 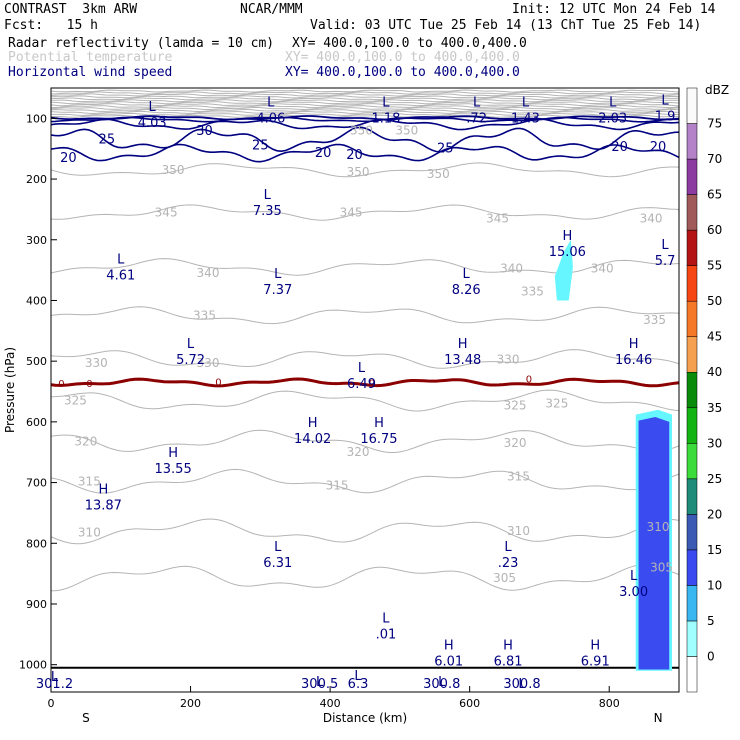 What do you see at coordinates (711, 656) in the screenshot?
I see `colorbar-level-label: 0` at bounding box center [711, 656].